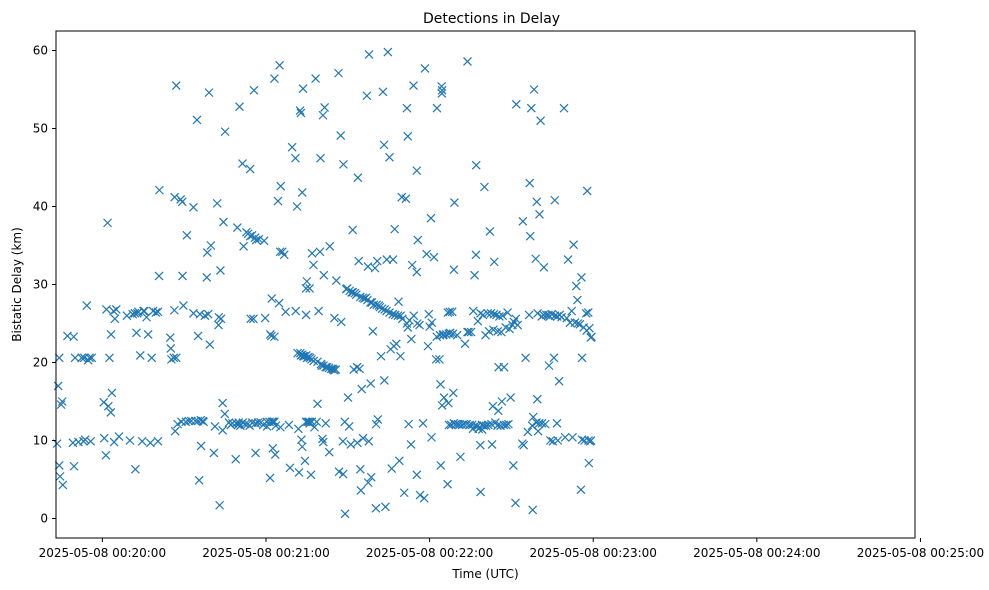  What do you see at coordinates (44, 285) in the screenshot?
I see `y-axis: 0 10 20 30 40 50 60` at bounding box center [44, 285].